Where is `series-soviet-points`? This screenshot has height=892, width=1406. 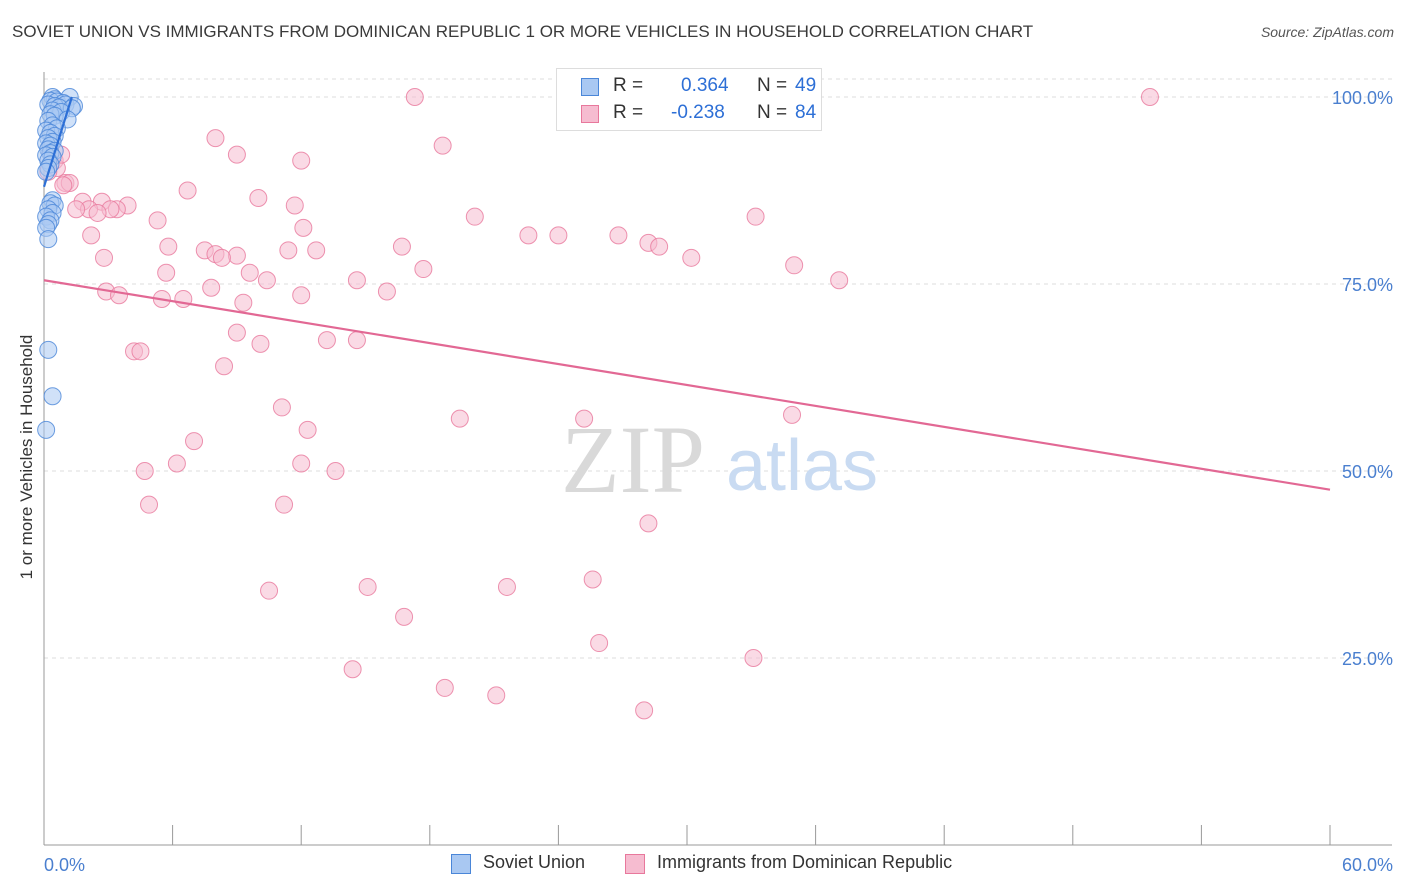 series-soviet-points is located at coordinates (60, 263).